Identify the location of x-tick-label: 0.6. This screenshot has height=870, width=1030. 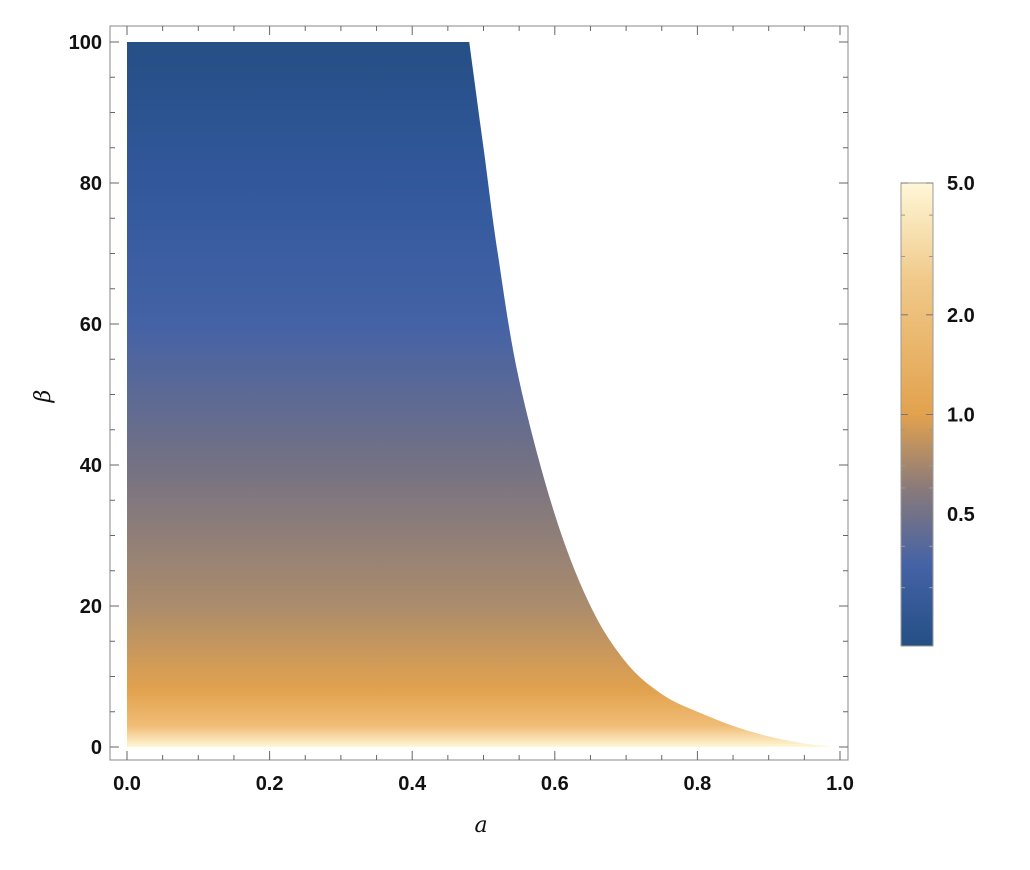
(555, 784).